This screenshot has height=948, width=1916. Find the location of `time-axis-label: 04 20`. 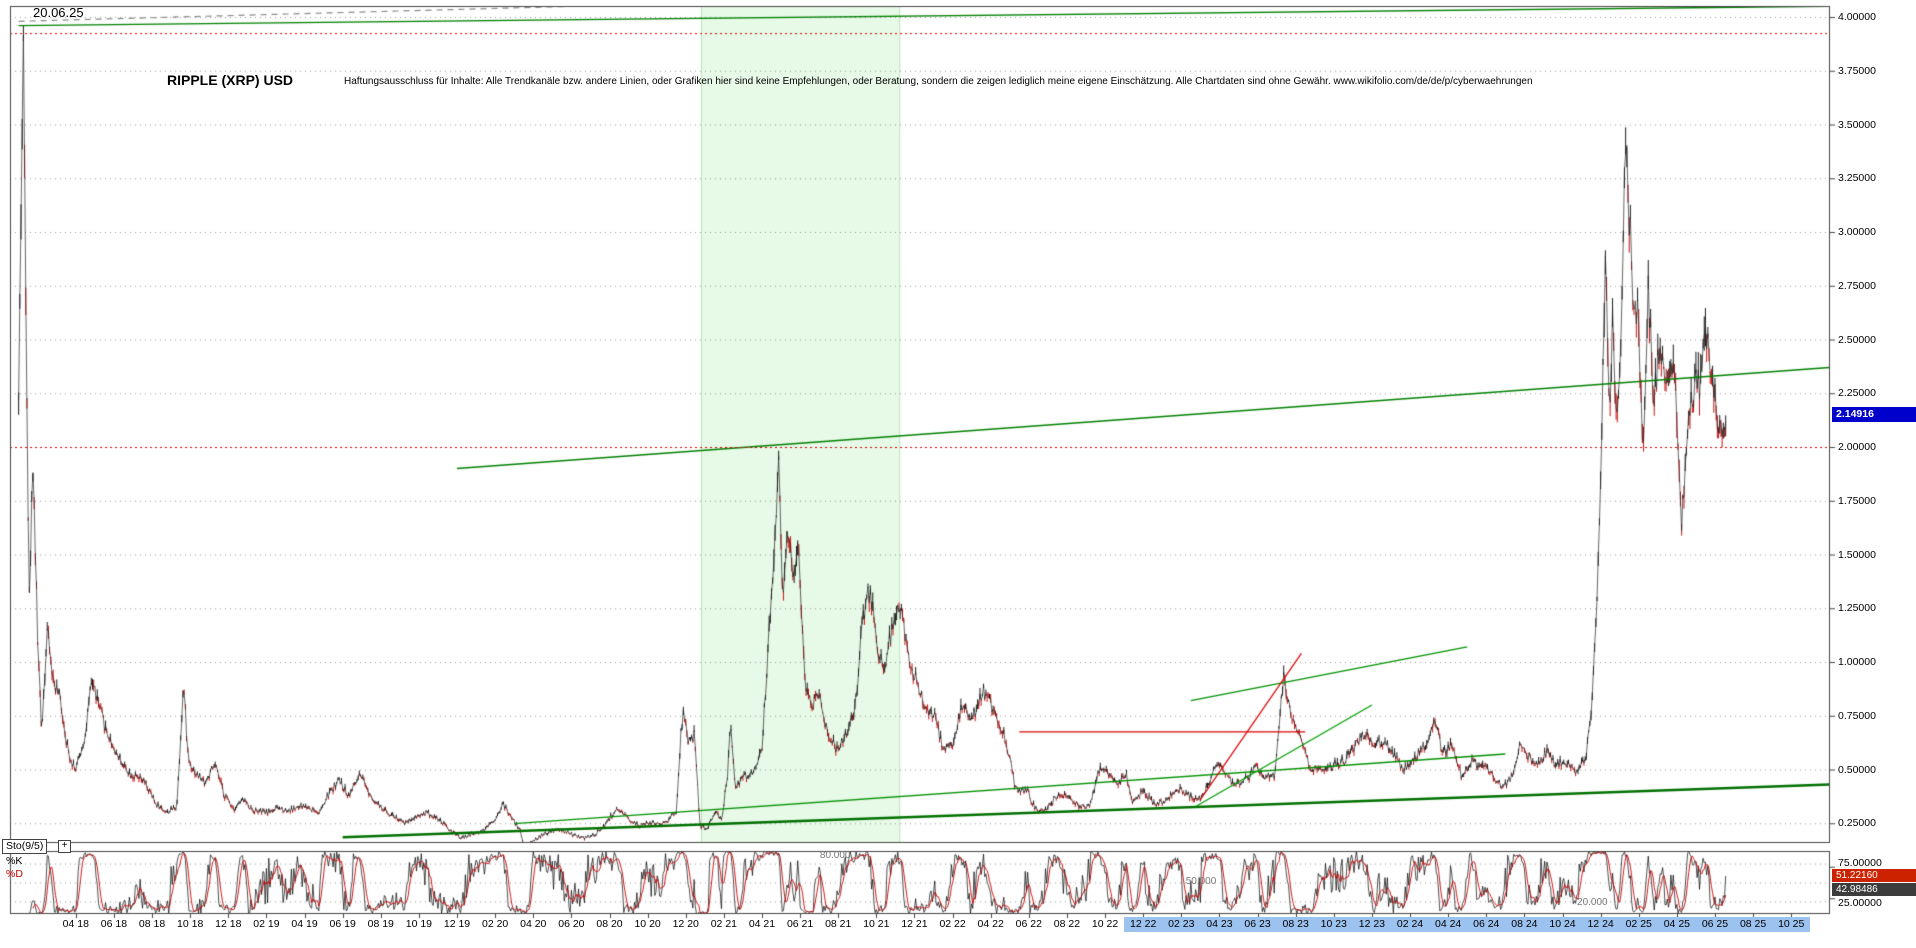

time-axis-label: 04 20 is located at coordinates (533, 924).